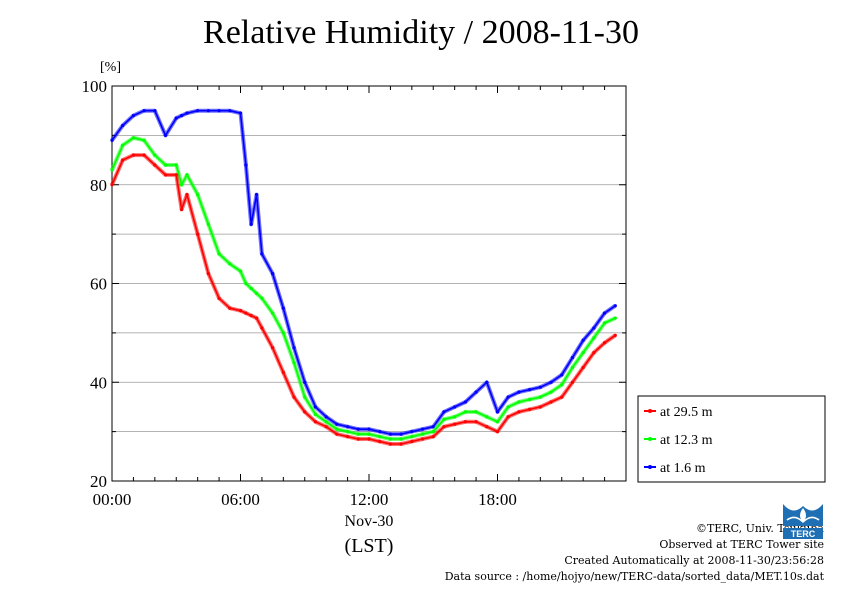  Describe the element at coordinates (686, 440) in the screenshot. I see `legend-label: at 12.3 m` at that location.